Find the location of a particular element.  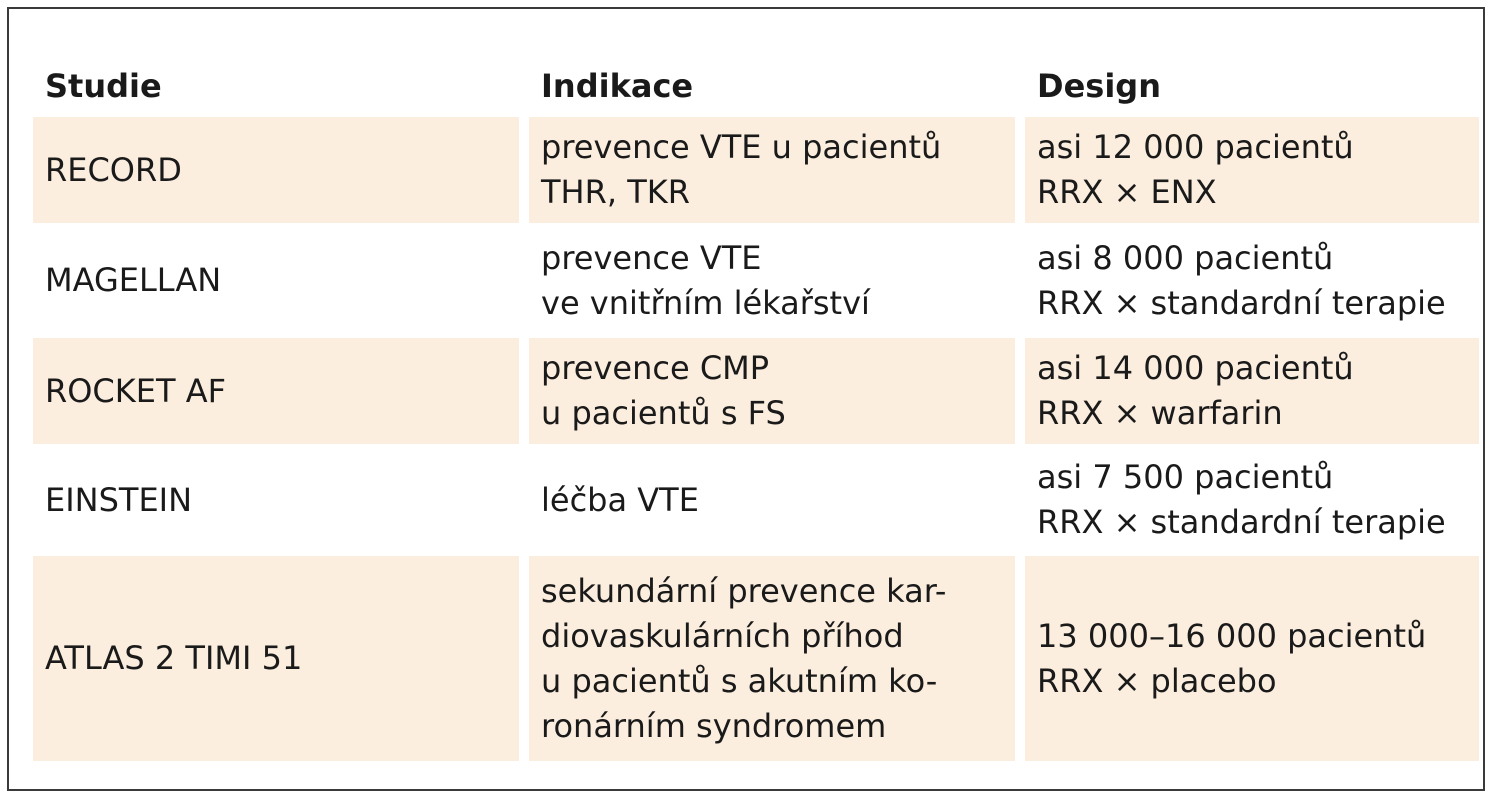

indication-line: prevence VTE u pacientů is located at coordinates (741, 147).